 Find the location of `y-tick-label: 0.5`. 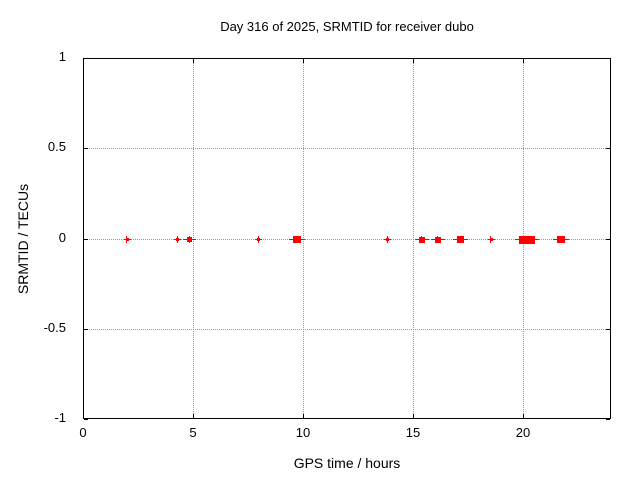

y-tick-label: 0.5 is located at coordinates (56, 147).